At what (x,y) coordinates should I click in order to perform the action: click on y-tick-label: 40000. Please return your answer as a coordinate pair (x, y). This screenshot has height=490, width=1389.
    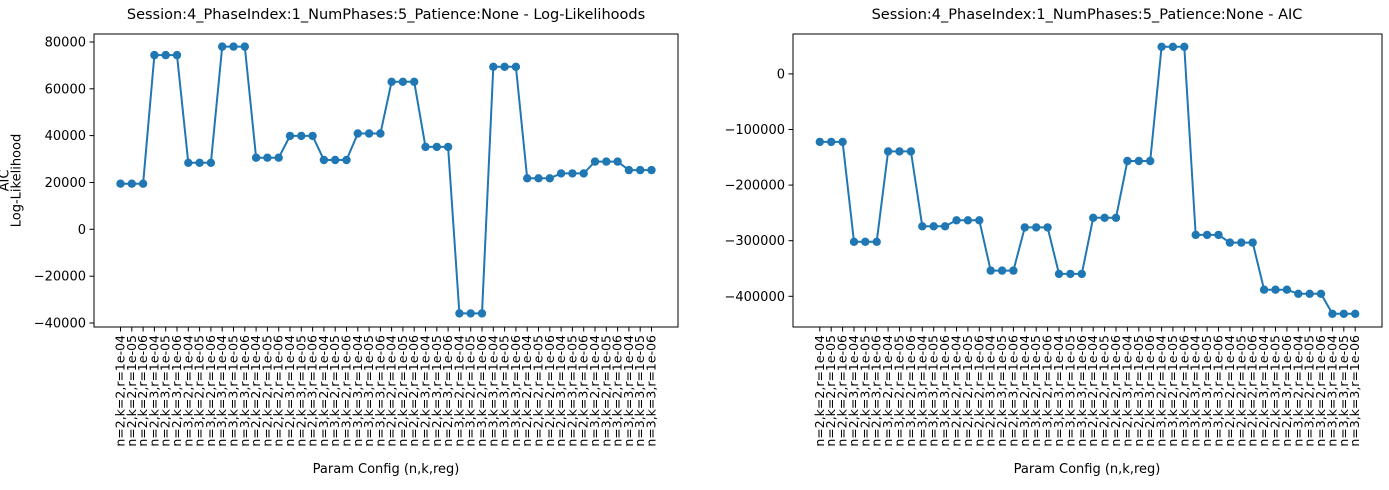
    Looking at the image, I should click on (65, 136).